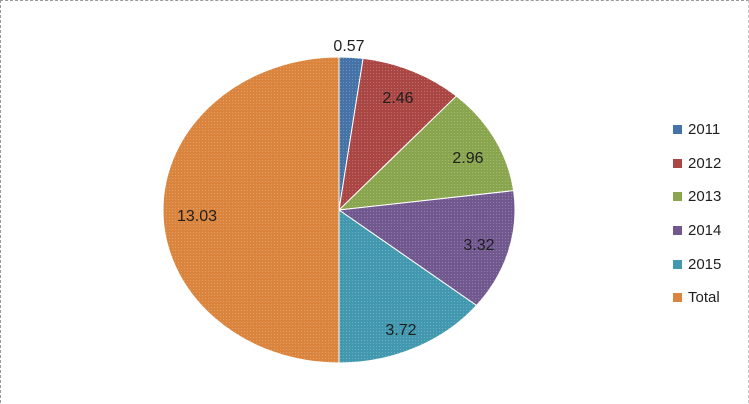 The width and height of the screenshot is (749, 404). I want to click on legend: 2011 2012 2013 2014 2015 Total, so click(697, 214).